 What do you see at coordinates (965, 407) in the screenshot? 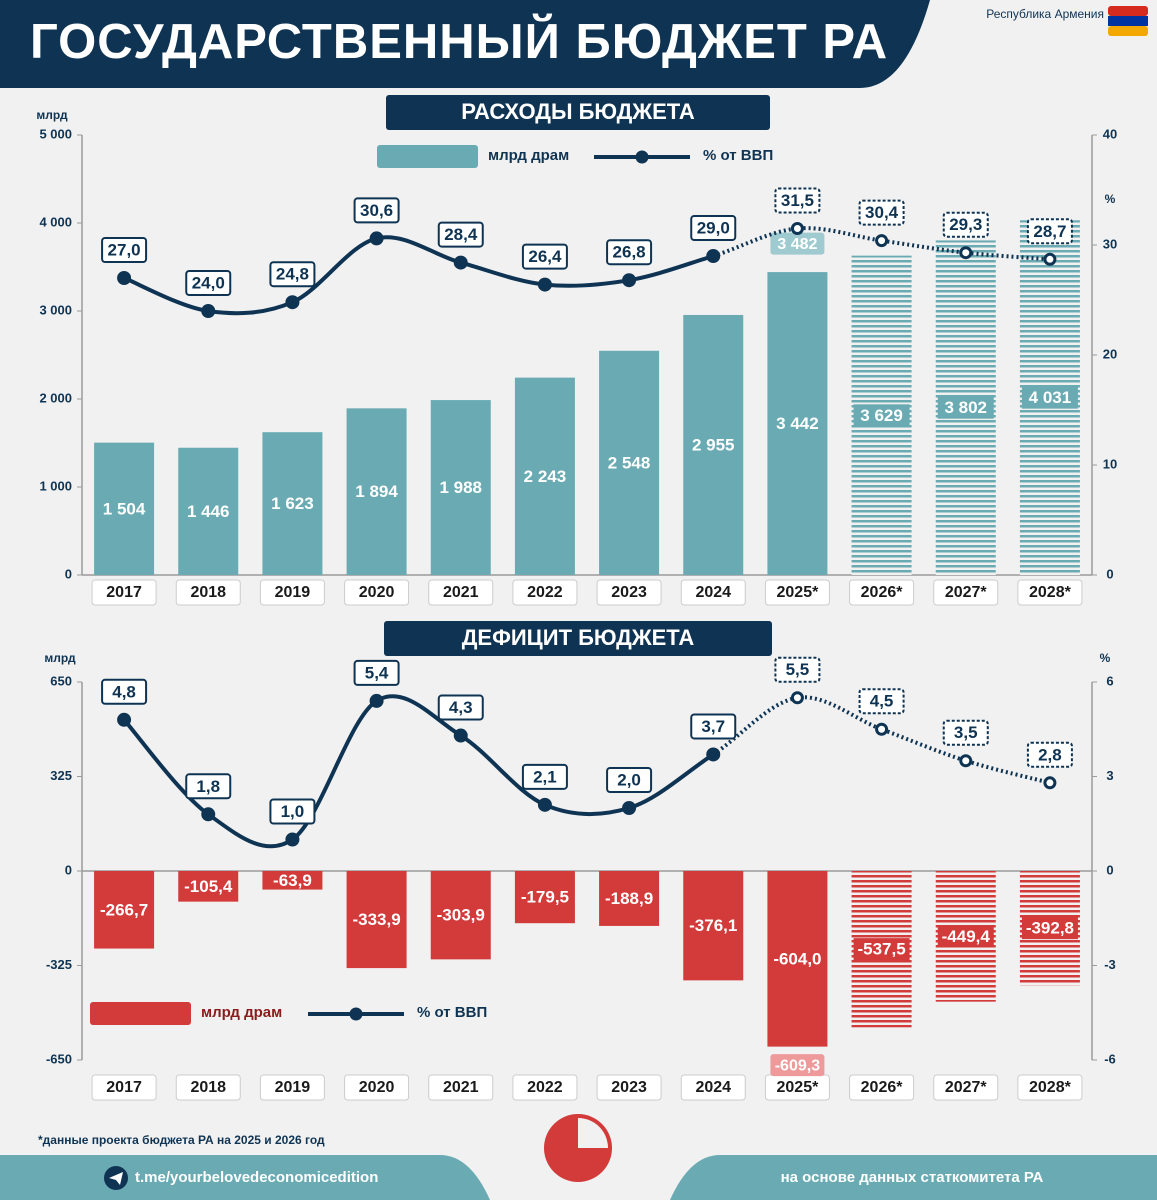
I see `bar-value-label: 3 802` at bounding box center [965, 407].